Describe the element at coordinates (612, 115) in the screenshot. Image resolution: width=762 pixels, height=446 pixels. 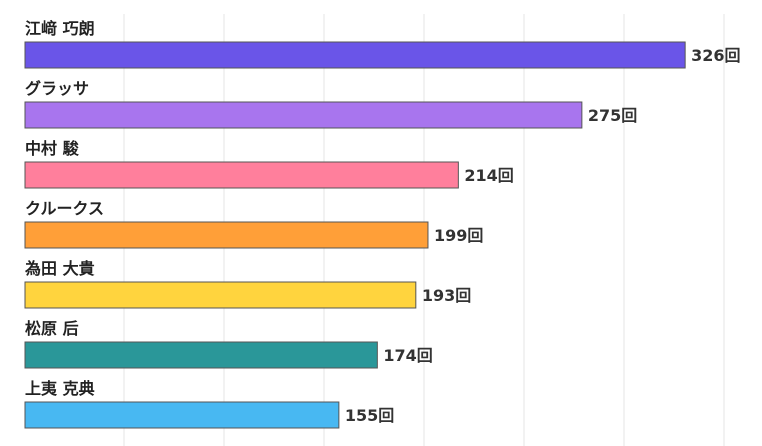
I see `value-label: 275回` at that location.